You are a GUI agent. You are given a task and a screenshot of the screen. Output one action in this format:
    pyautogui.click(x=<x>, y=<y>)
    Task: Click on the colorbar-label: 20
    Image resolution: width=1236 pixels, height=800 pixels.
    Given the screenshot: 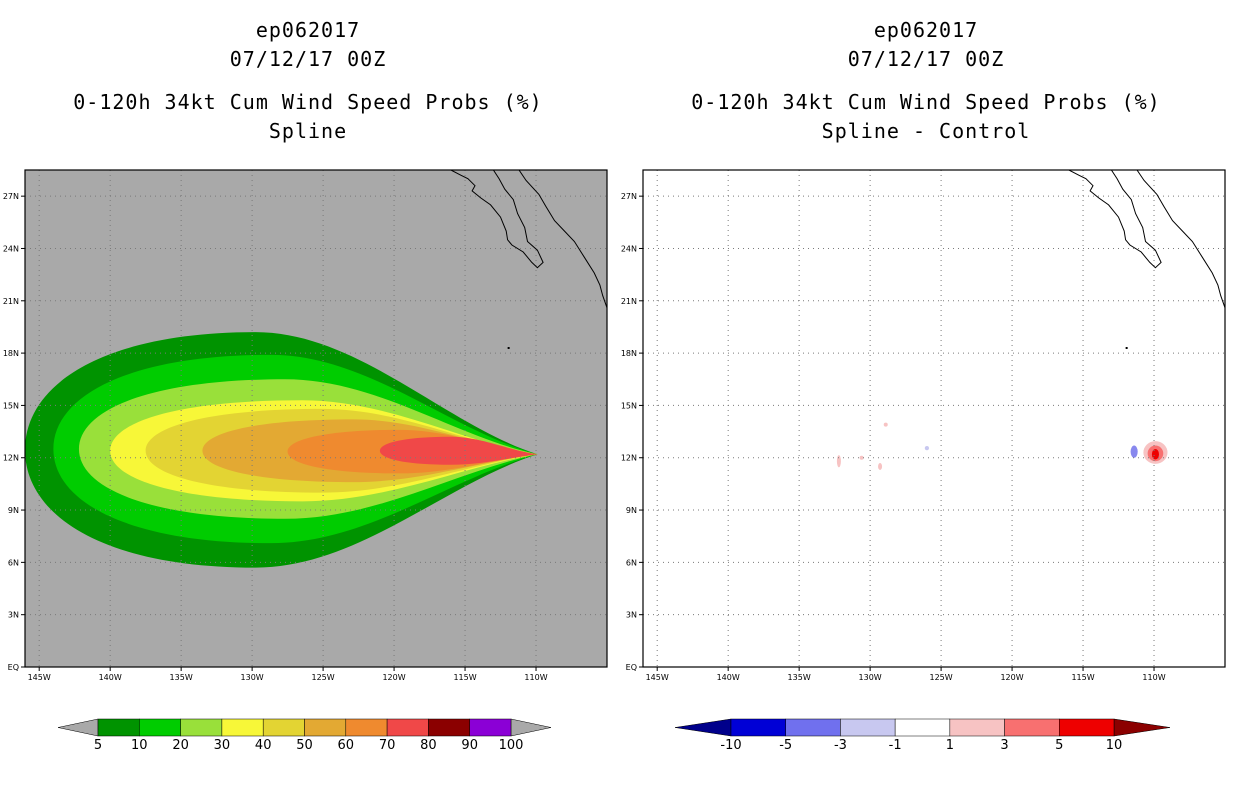 What is the action you would take?
    pyautogui.click(x=180, y=745)
    